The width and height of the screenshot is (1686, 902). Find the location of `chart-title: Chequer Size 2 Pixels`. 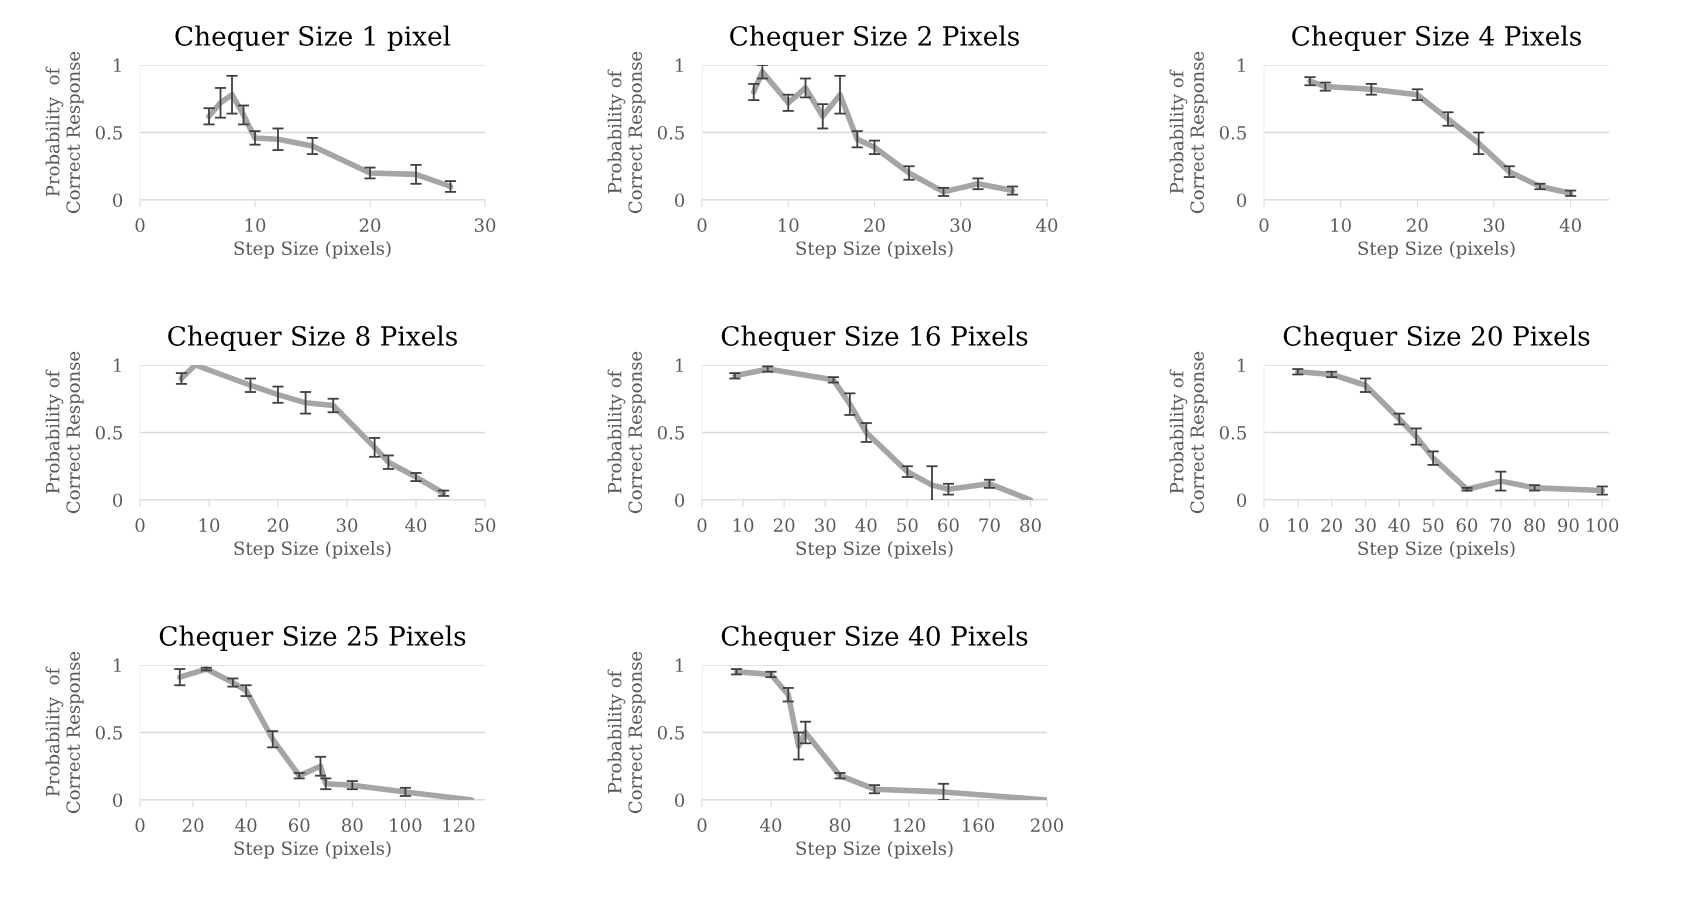

chart-title: Chequer Size 2 Pixels is located at coordinates (874, 38).